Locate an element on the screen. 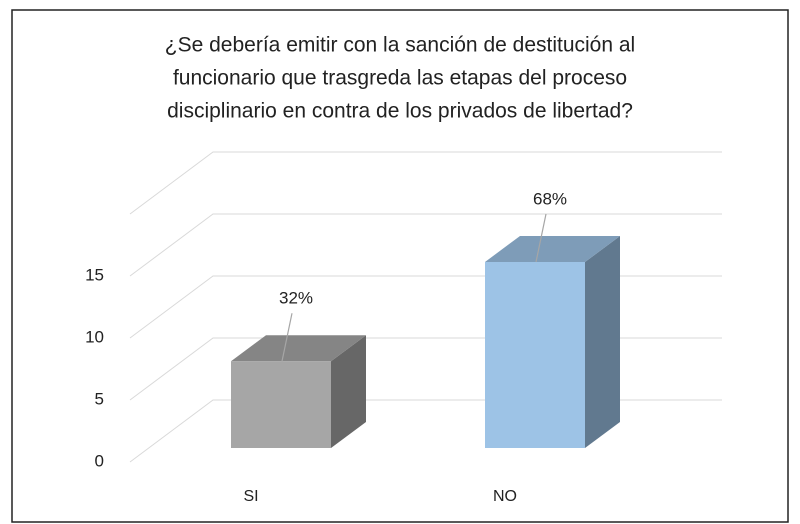 The height and width of the screenshot is (524, 800). y-tick-label: 10 is located at coordinates (94, 336).